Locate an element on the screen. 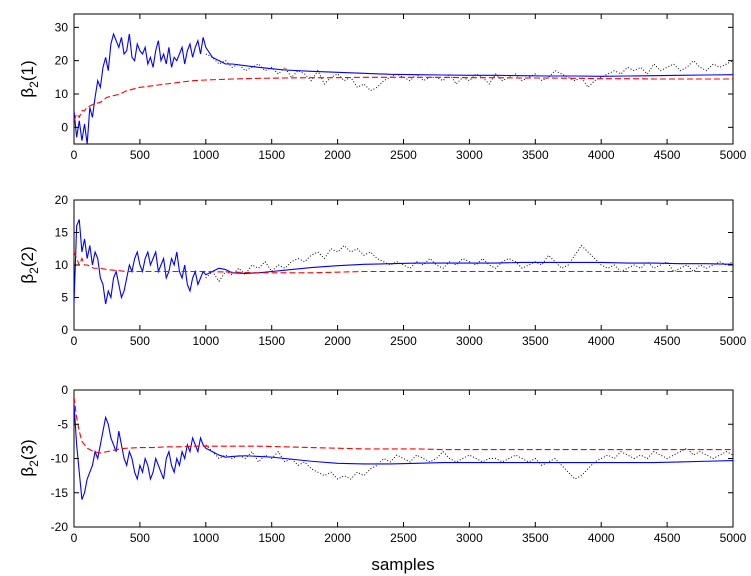 This screenshot has width=751, height=576. subplot-1-series-dashed-line is located at coordinates (403, 98).